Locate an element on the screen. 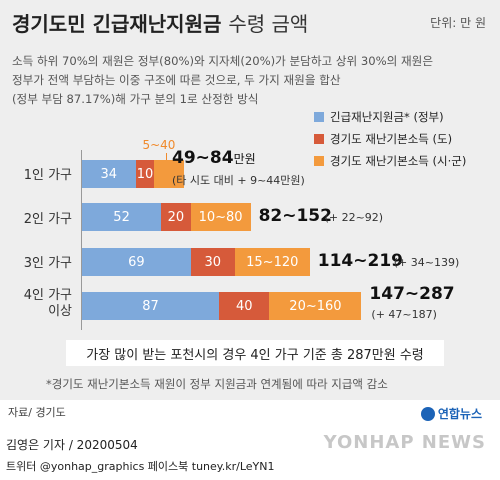 This screenshot has width=500, height=480. legend-swatch-government is located at coordinates (319, 117).